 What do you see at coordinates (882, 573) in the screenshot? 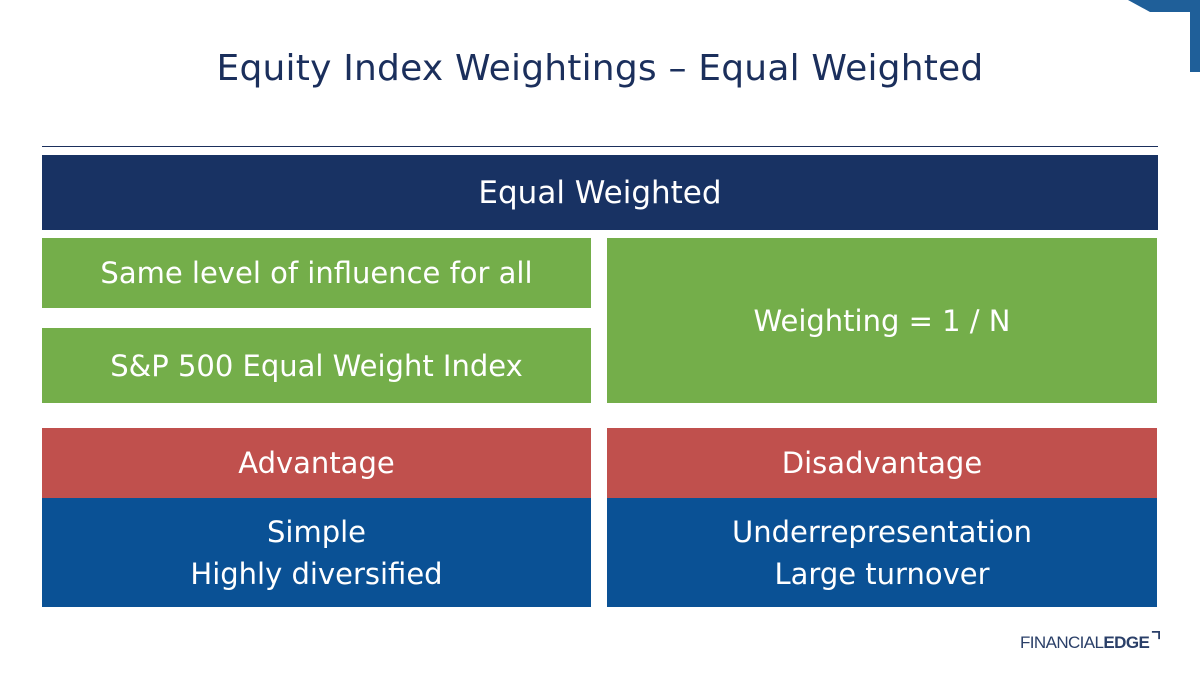
I see `disadvantage-item: Large turnover` at bounding box center [882, 573].